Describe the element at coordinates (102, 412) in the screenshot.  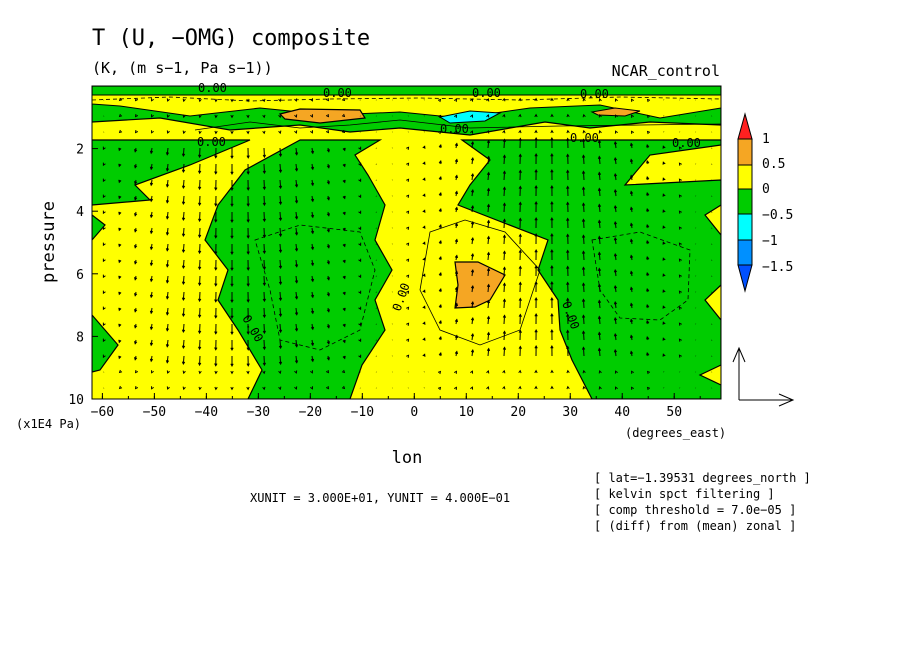
I see `x-tick-label: −60` at that location.